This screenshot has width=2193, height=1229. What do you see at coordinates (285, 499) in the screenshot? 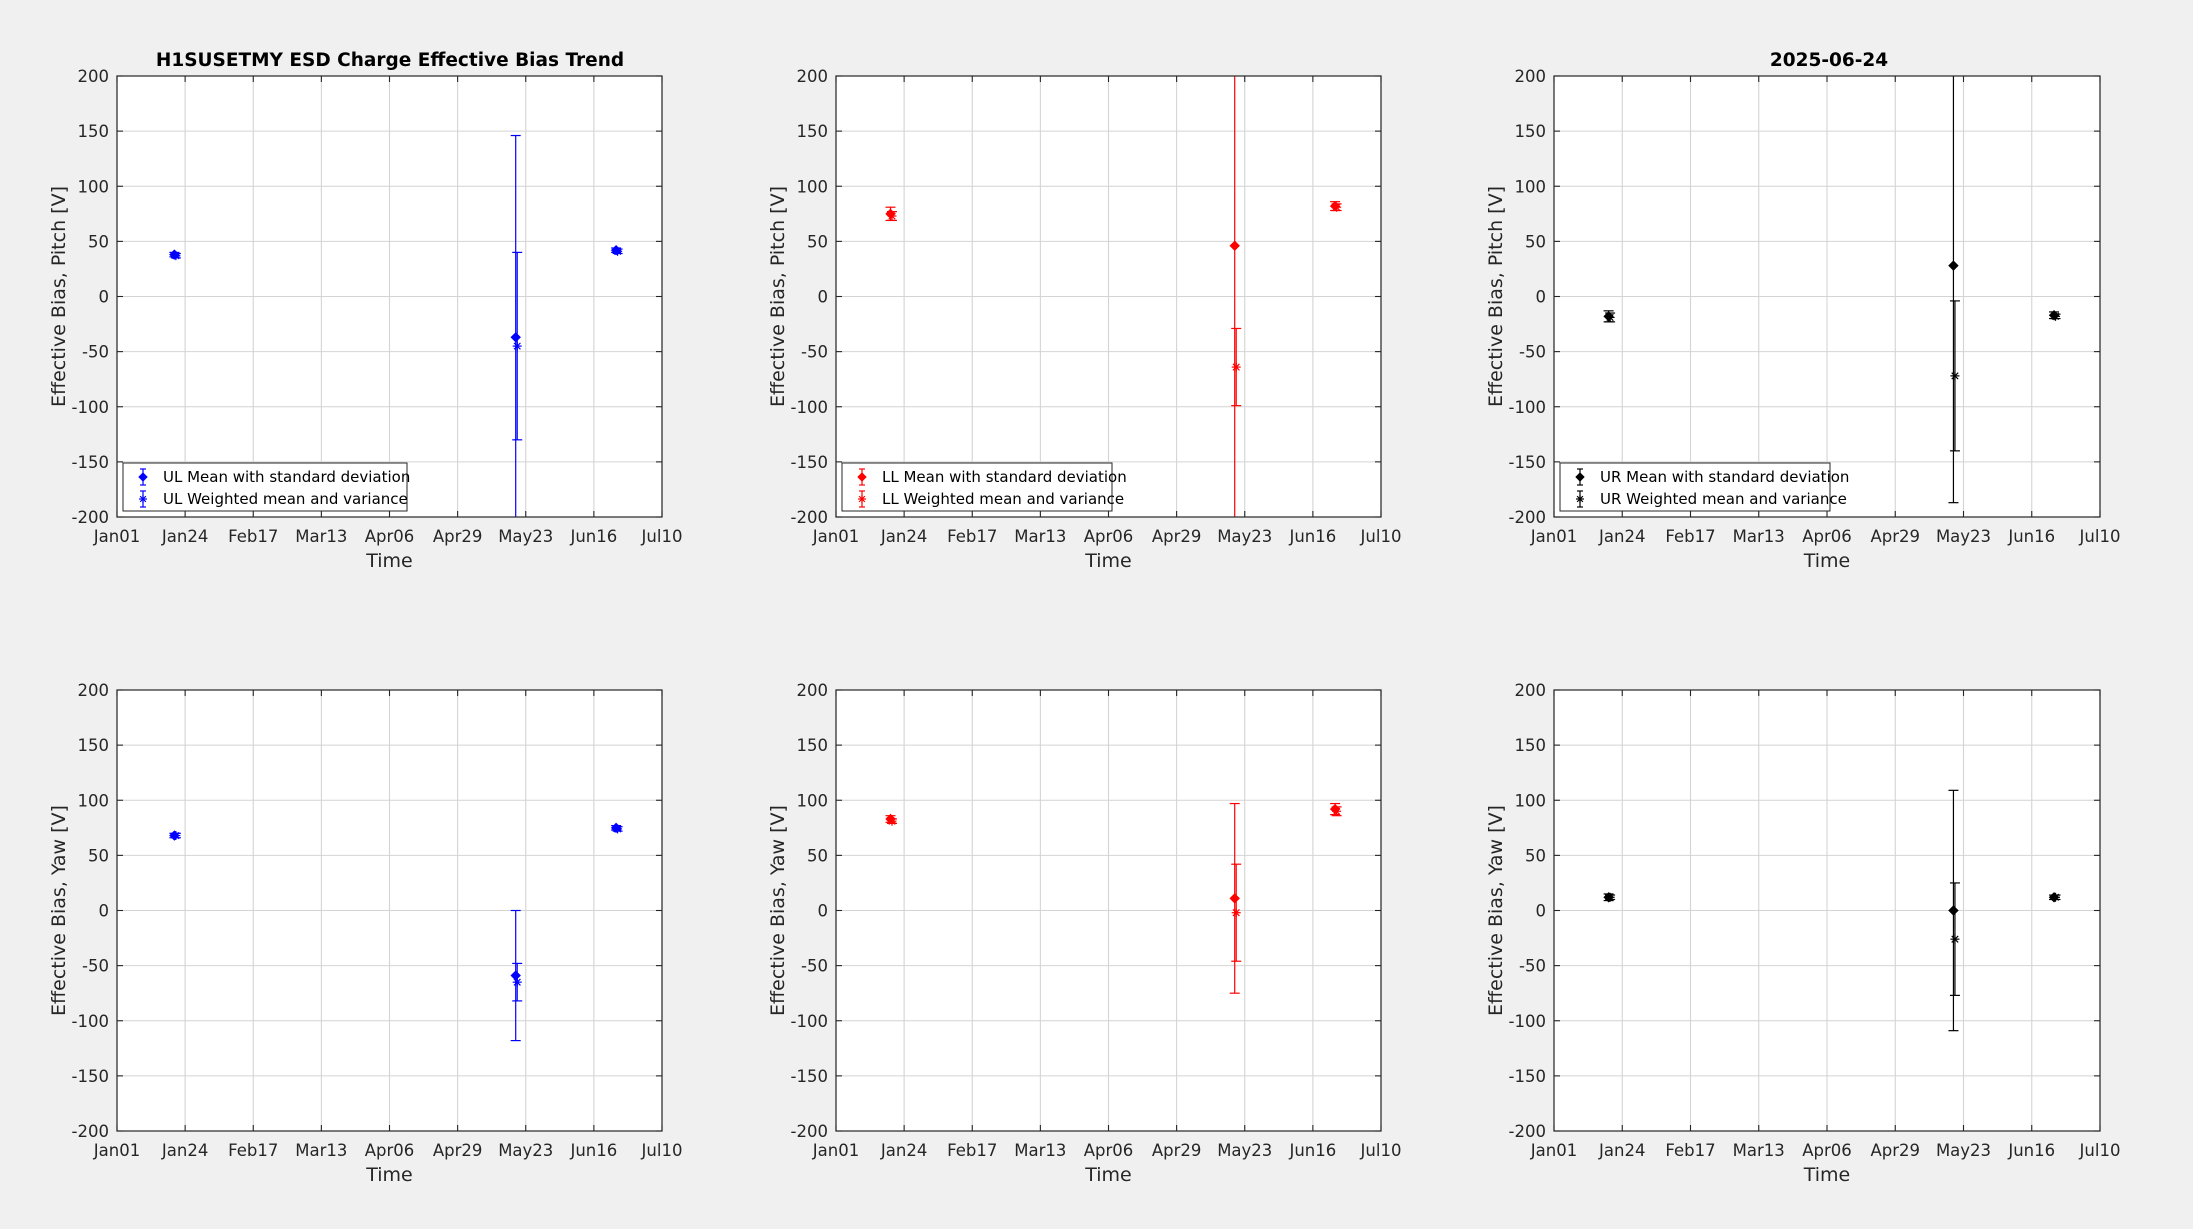
I see `legend-entry-label: UL Weighted mean and variance` at bounding box center [285, 499].